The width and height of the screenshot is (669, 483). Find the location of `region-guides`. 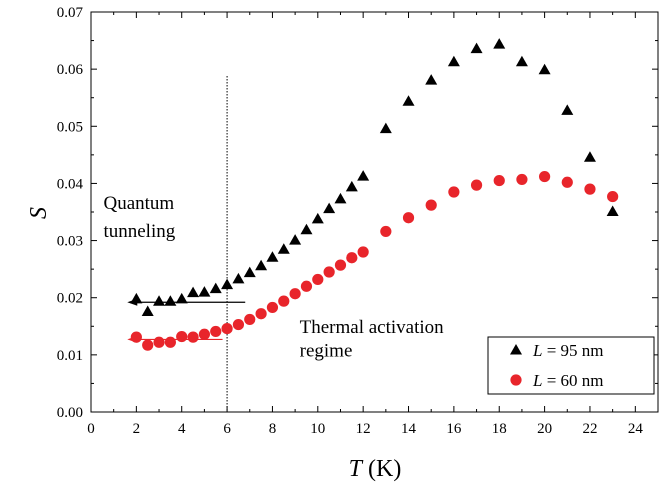

region-guides is located at coordinates (186, 244).